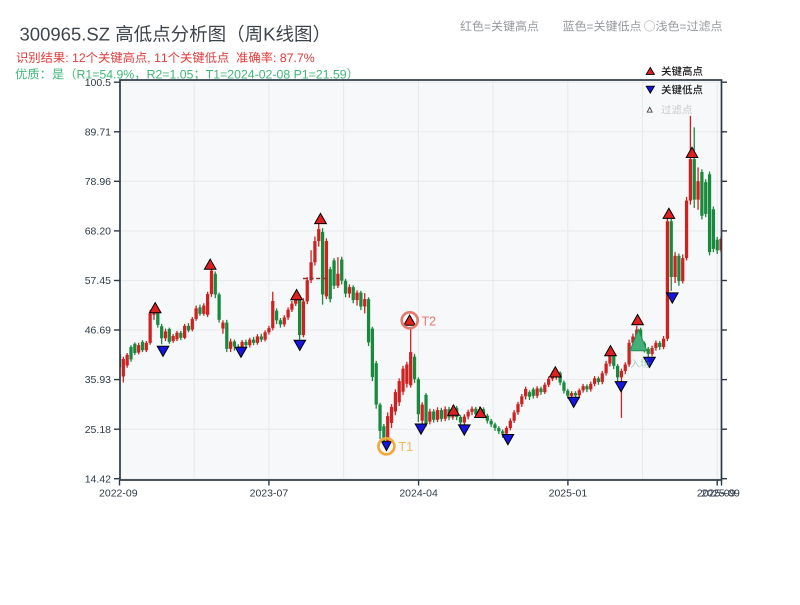 The height and width of the screenshot is (605, 800). I want to click on svg-text: 2024-04, so click(418, 494).